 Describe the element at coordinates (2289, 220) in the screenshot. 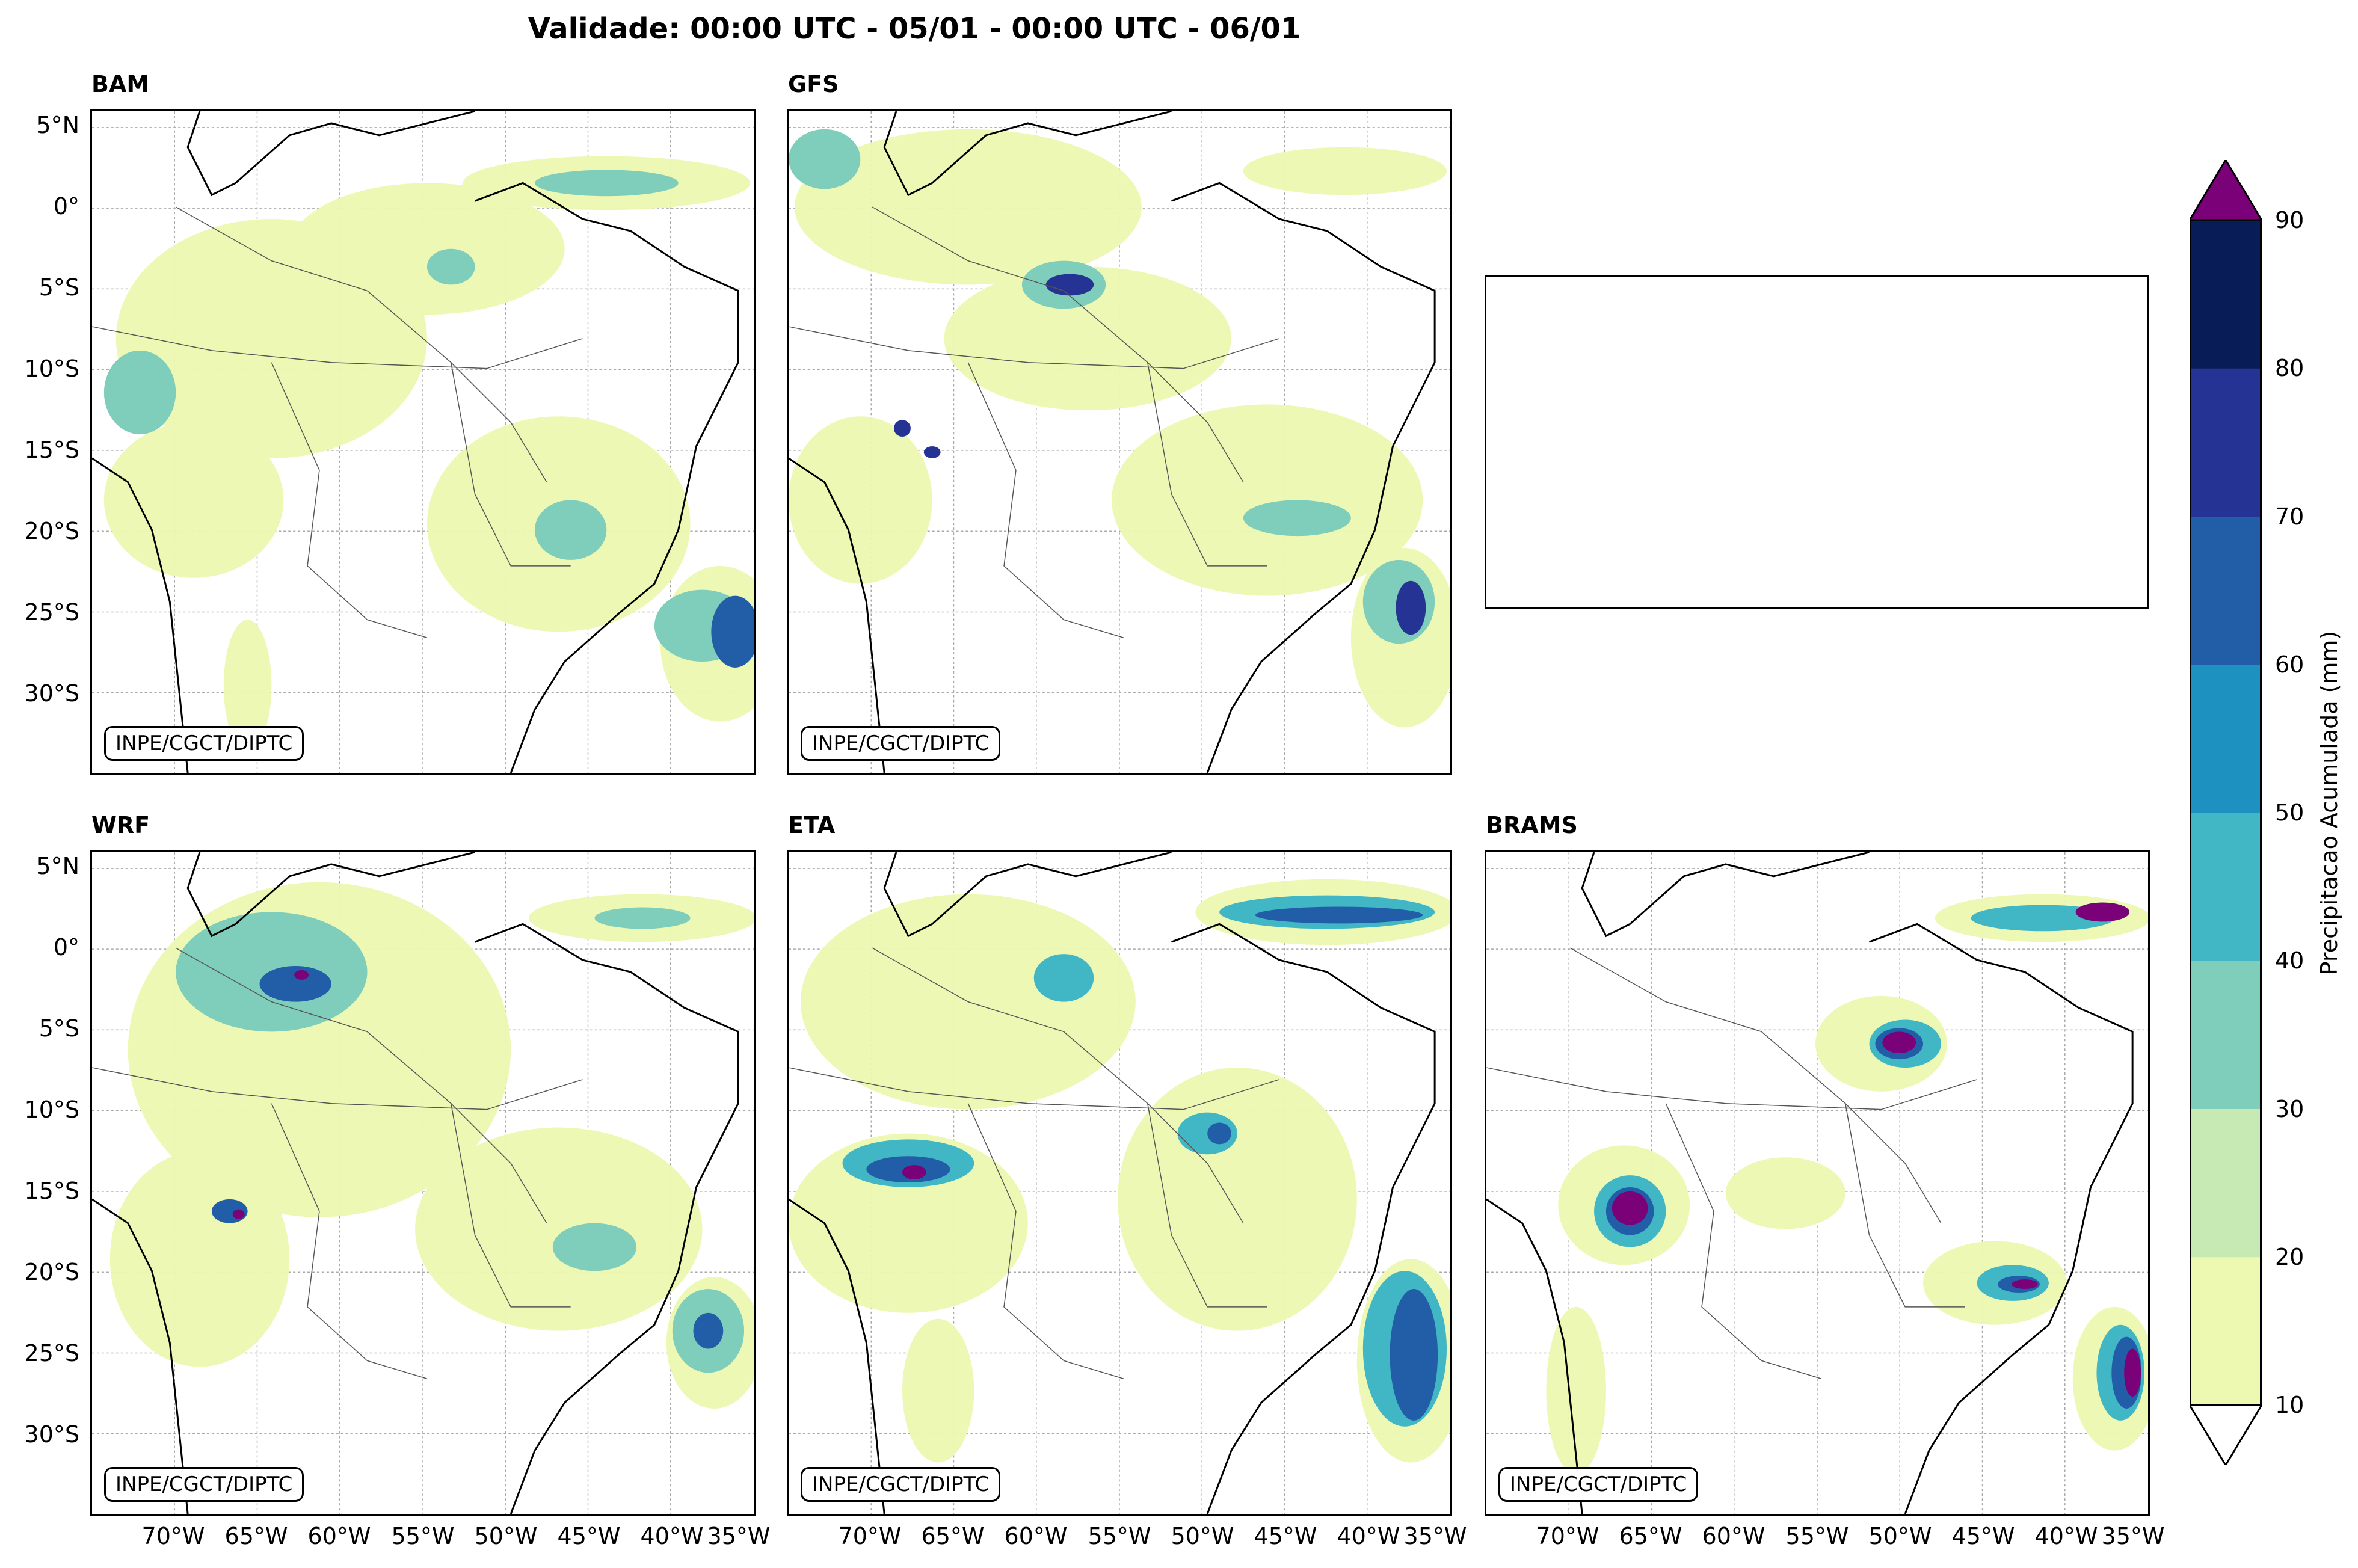

I see `colorbar-tick-label: 90` at that location.